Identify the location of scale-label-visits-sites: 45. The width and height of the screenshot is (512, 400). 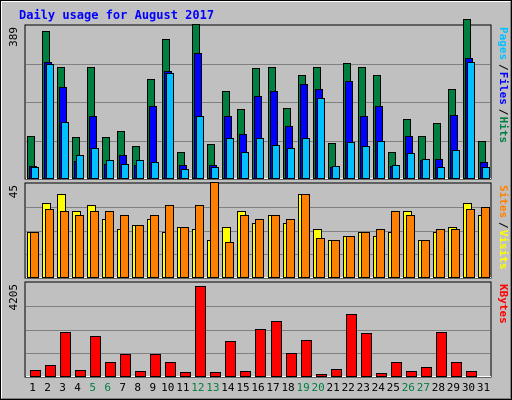
(13, 191).